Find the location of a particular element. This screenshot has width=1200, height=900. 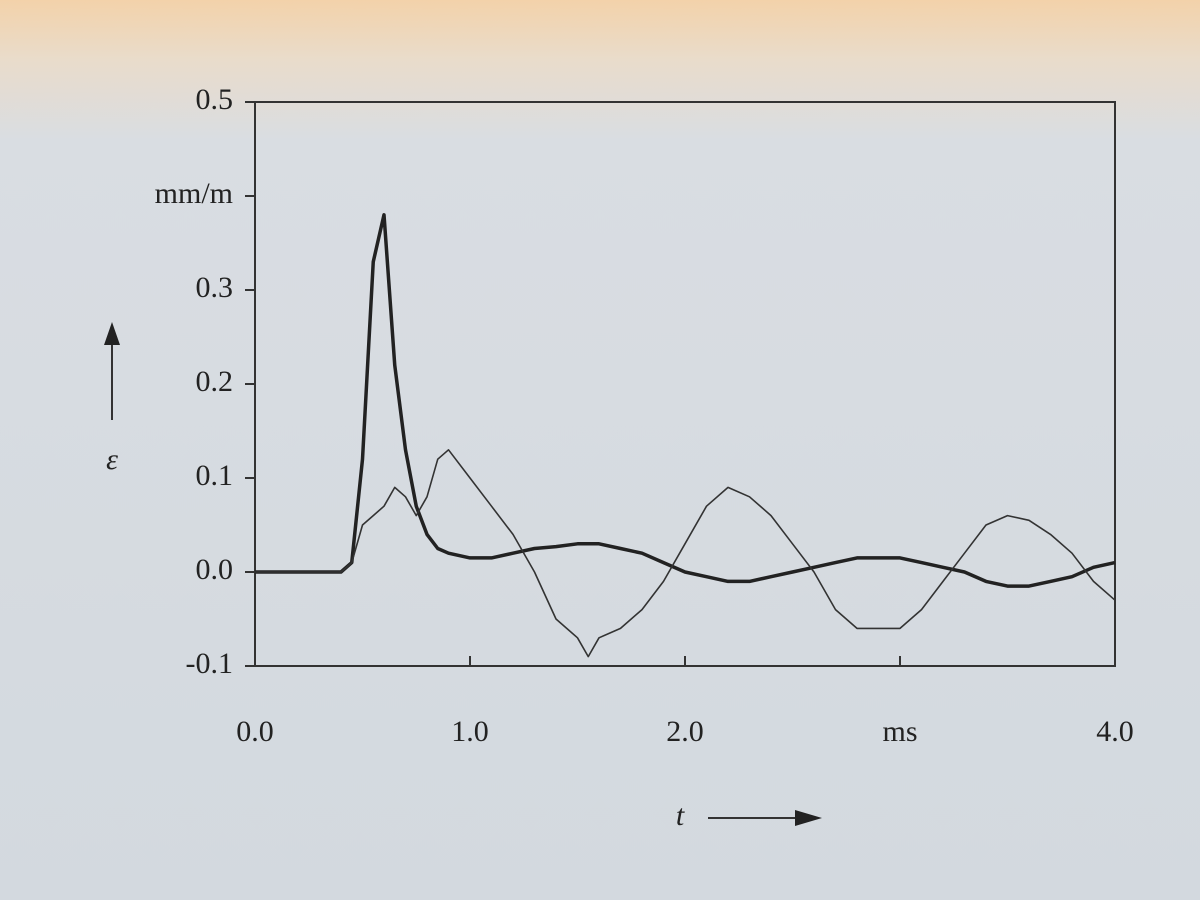

x-axis-arrowhead is located at coordinates (808, 818).